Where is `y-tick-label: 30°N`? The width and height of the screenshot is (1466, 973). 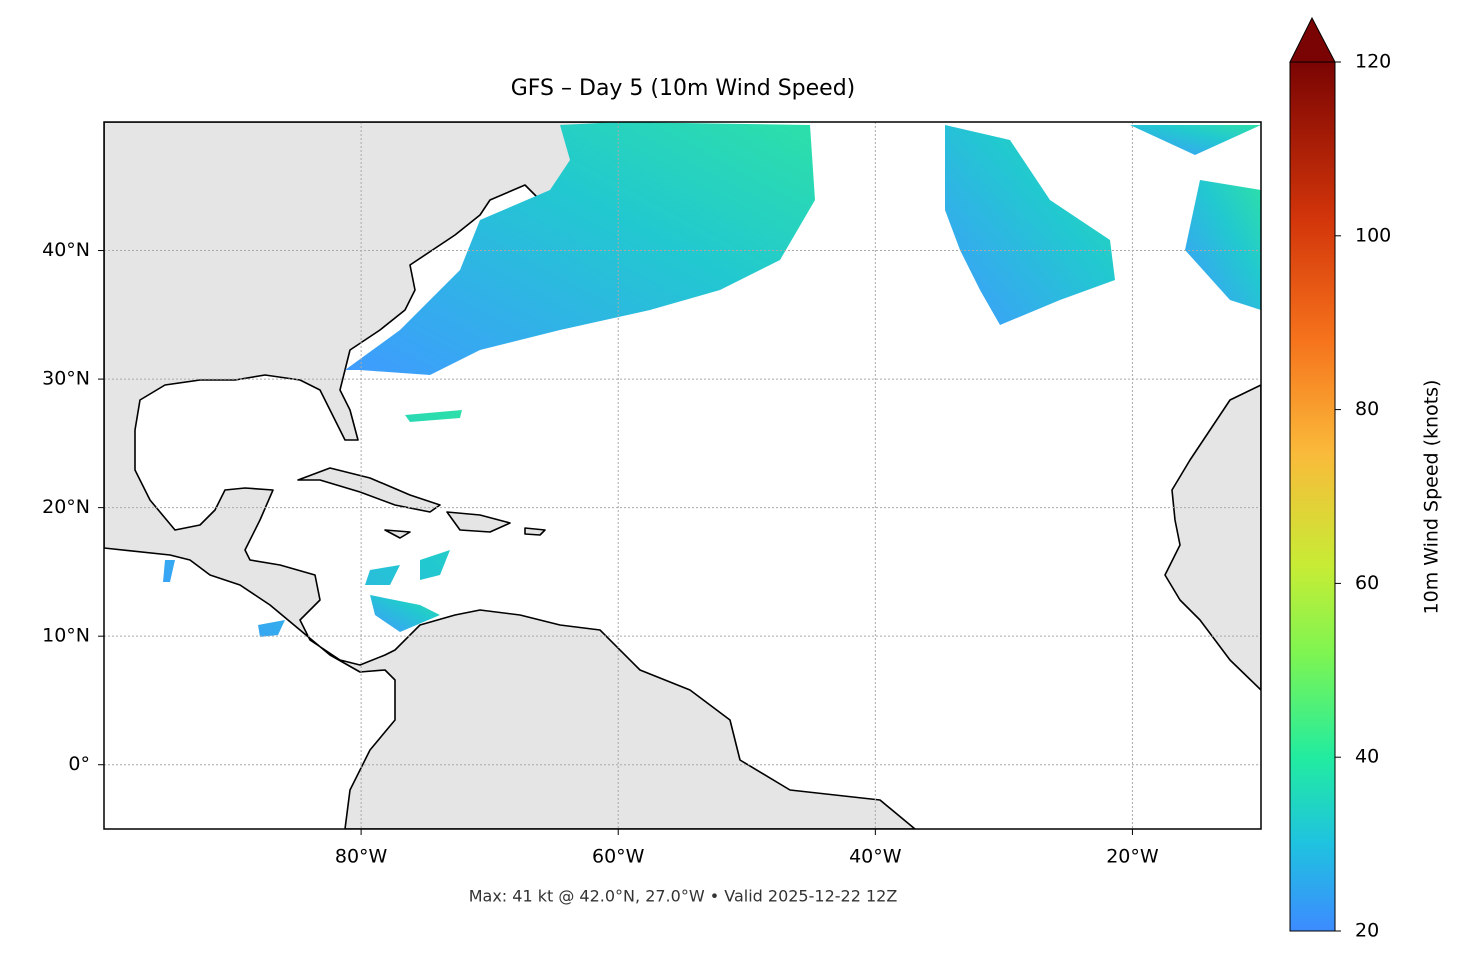
y-tick-label: 30°N is located at coordinates (66, 379).